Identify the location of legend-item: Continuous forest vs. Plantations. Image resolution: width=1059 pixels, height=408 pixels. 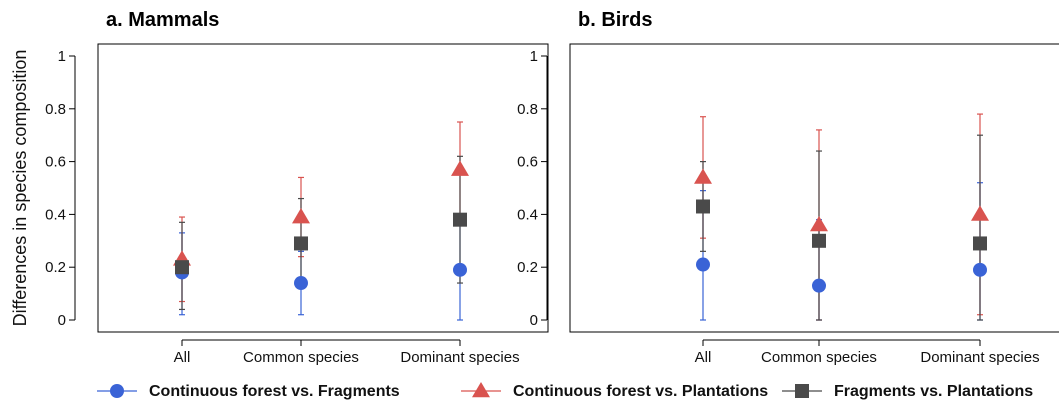
(614, 391).